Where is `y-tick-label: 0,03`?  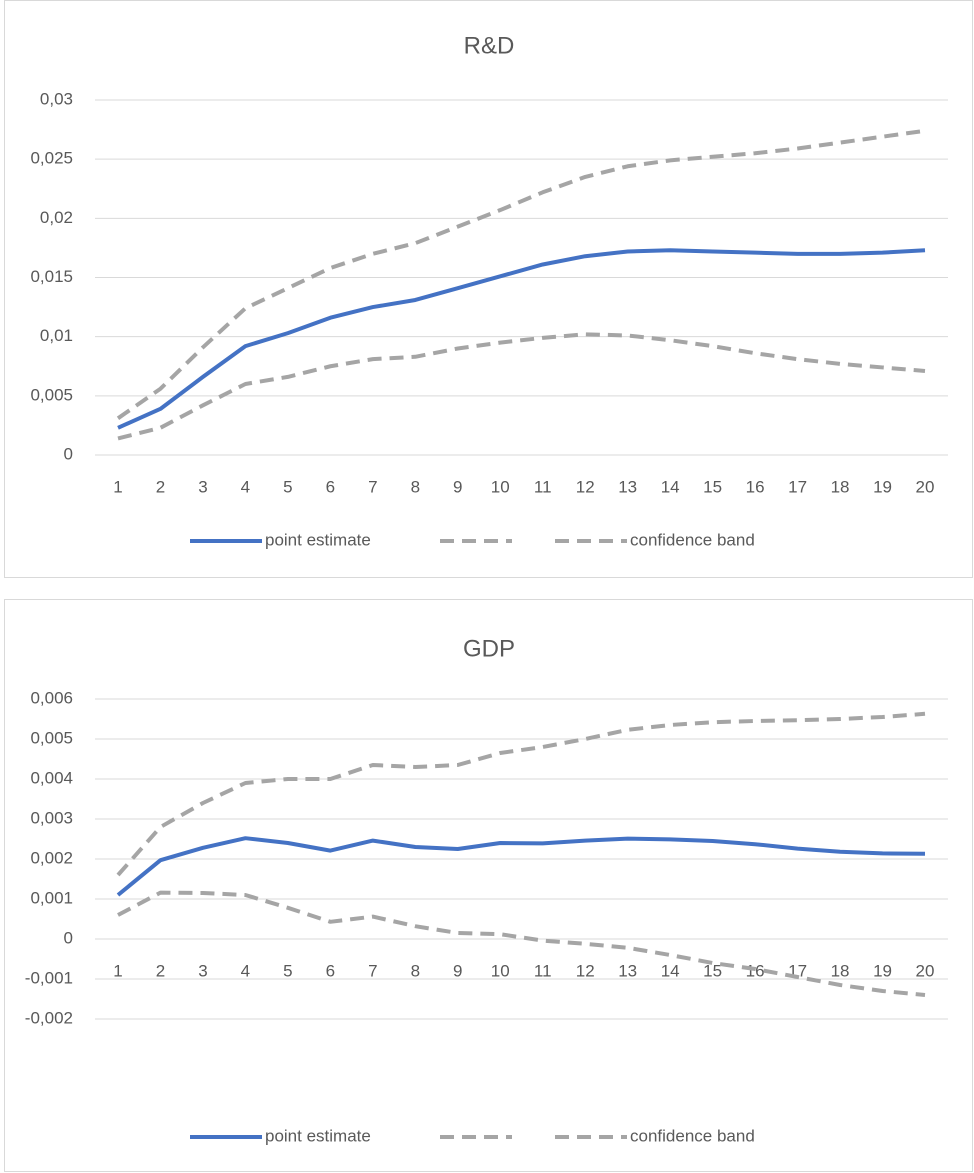
y-tick-label: 0,03 is located at coordinates (56, 98).